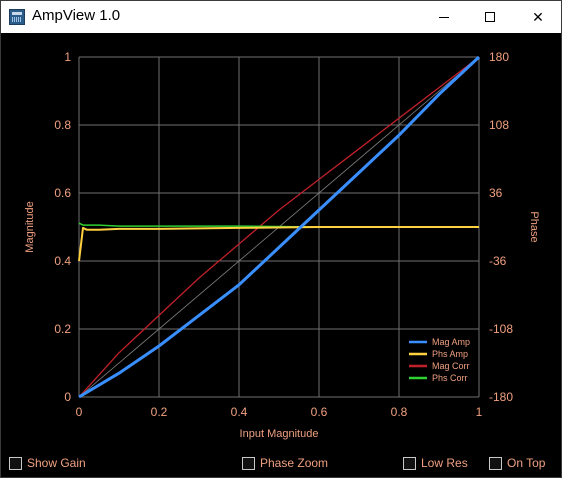  What do you see at coordinates (67, 397) in the screenshot?
I see `y-tick-label: 0` at bounding box center [67, 397].